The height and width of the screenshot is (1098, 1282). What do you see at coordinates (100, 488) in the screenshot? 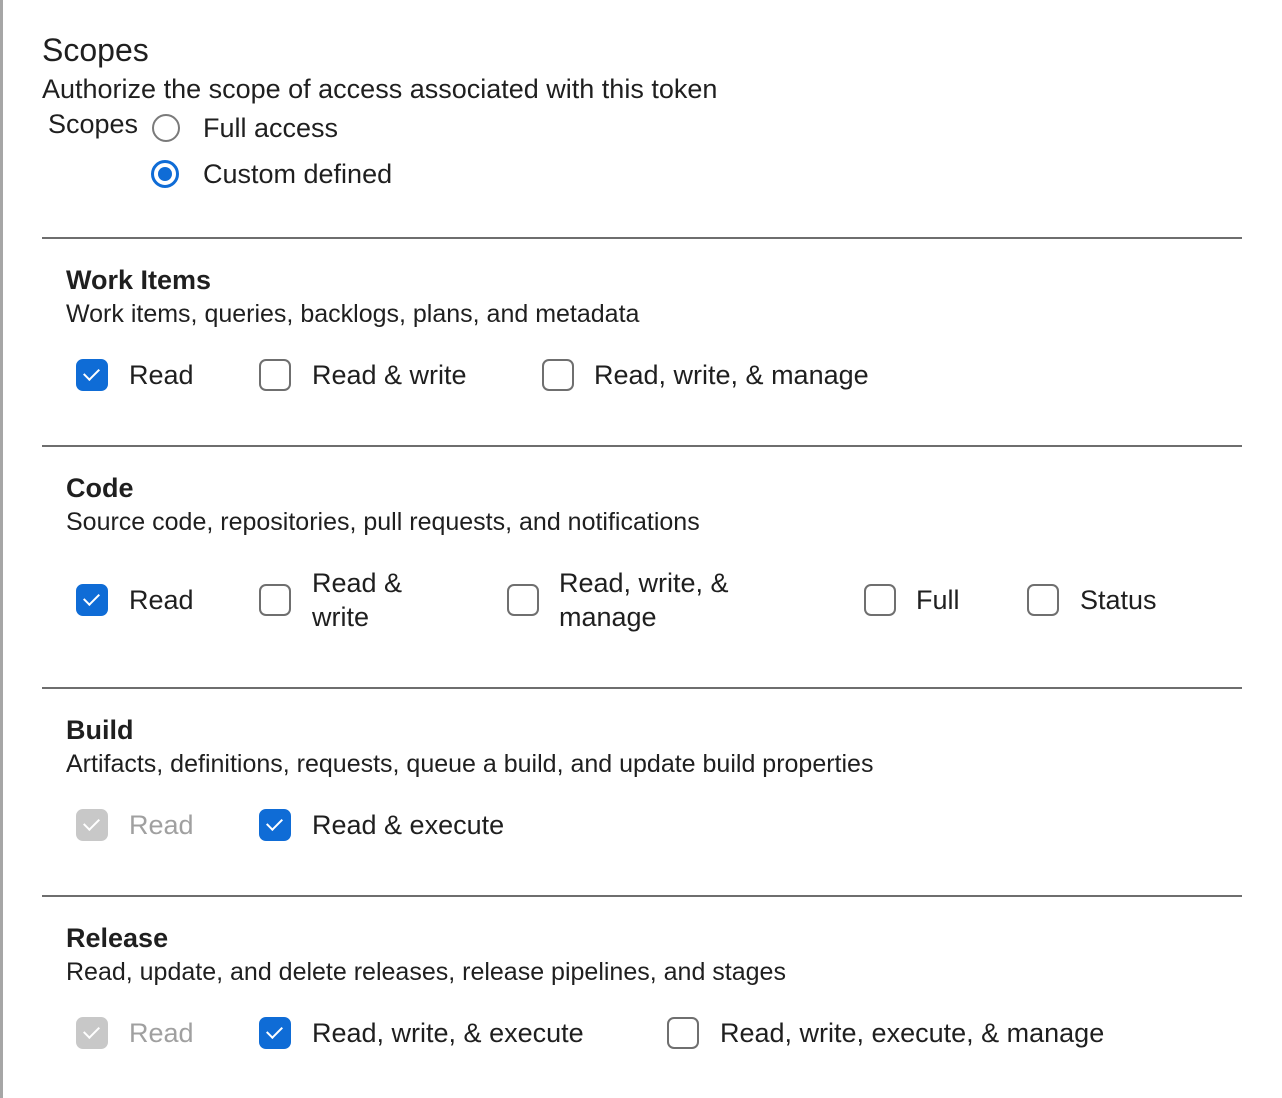
I see `section-title: Code` at bounding box center [100, 488].